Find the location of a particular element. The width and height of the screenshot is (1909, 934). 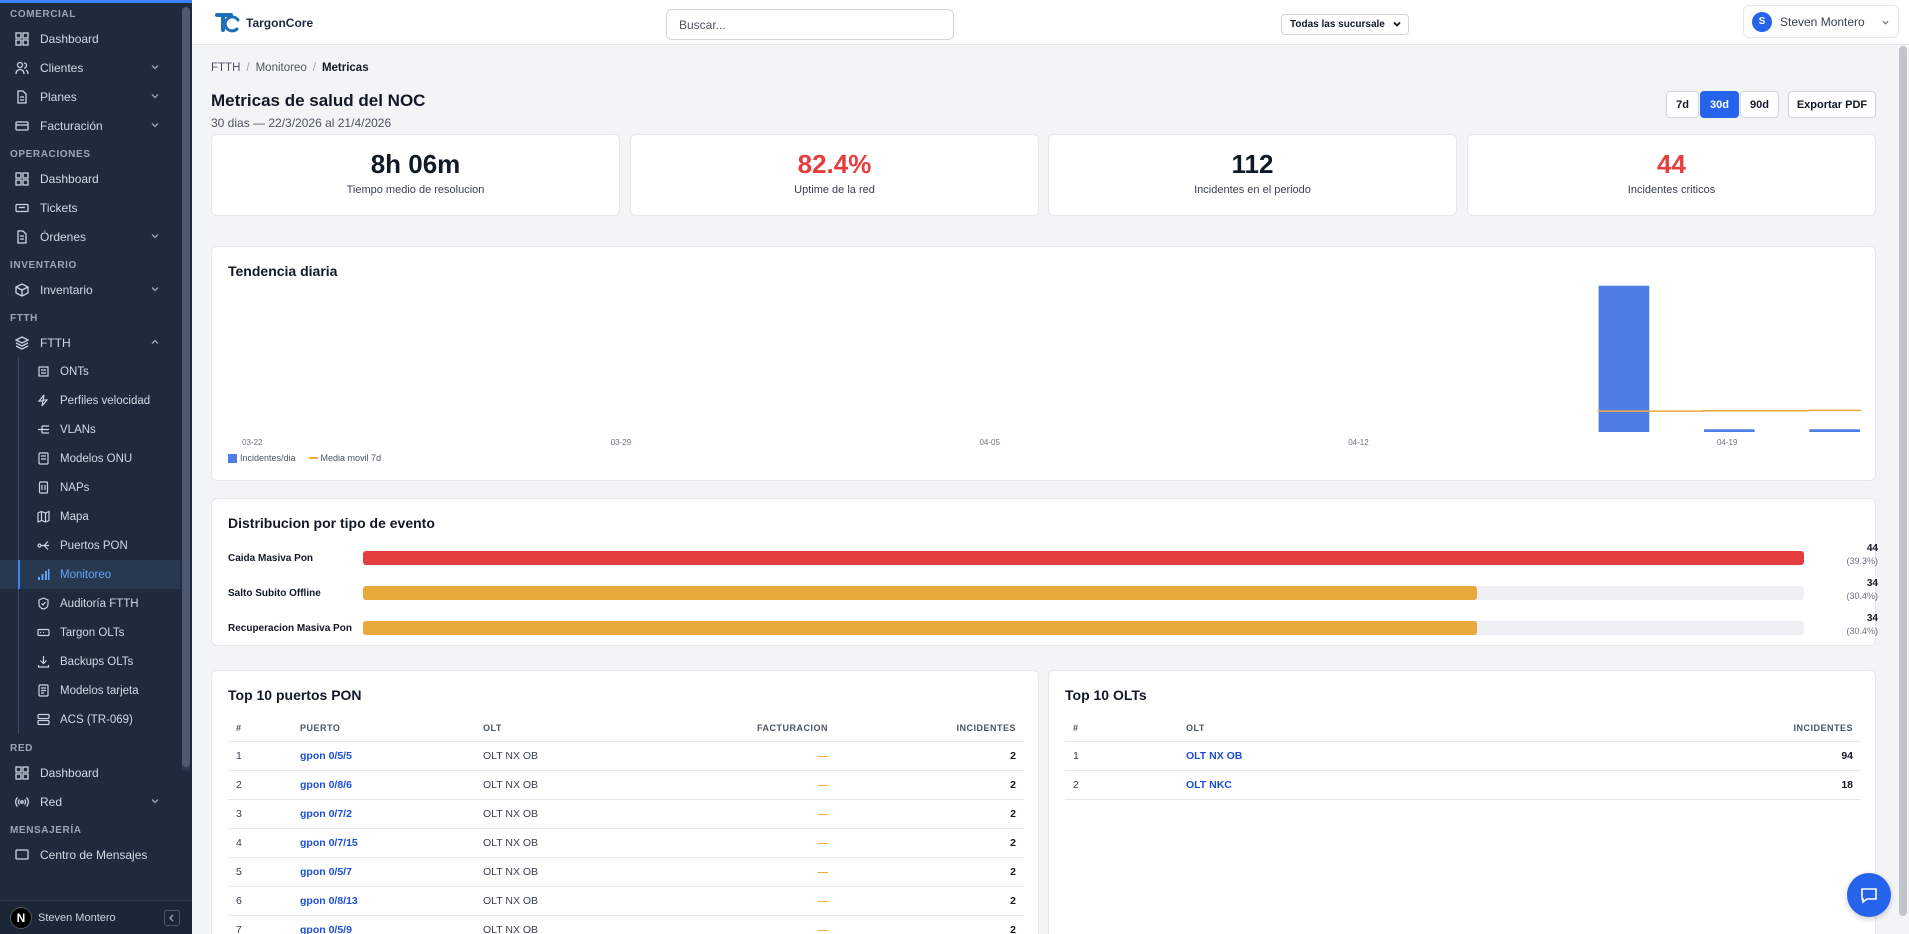

n-logo-icon: N is located at coordinates (21, 917).